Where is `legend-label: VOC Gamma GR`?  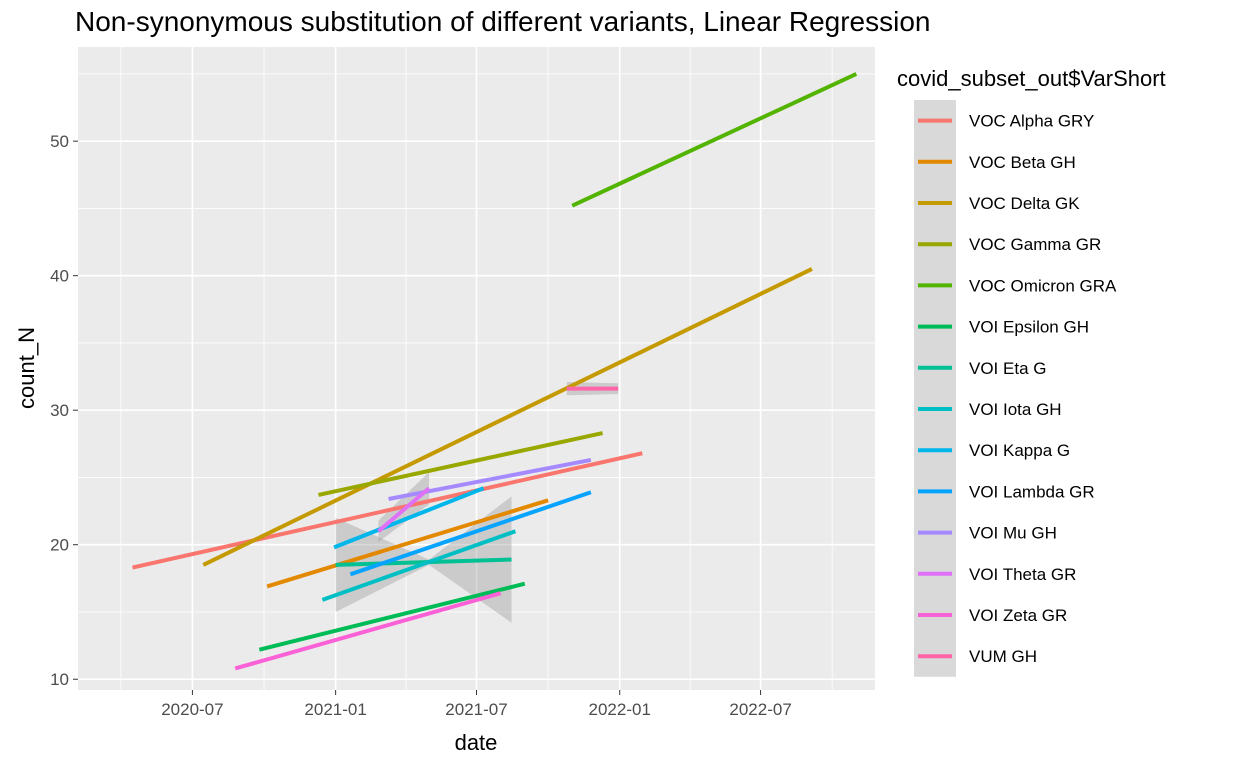
legend-label: VOC Gamma GR is located at coordinates (1035, 244).